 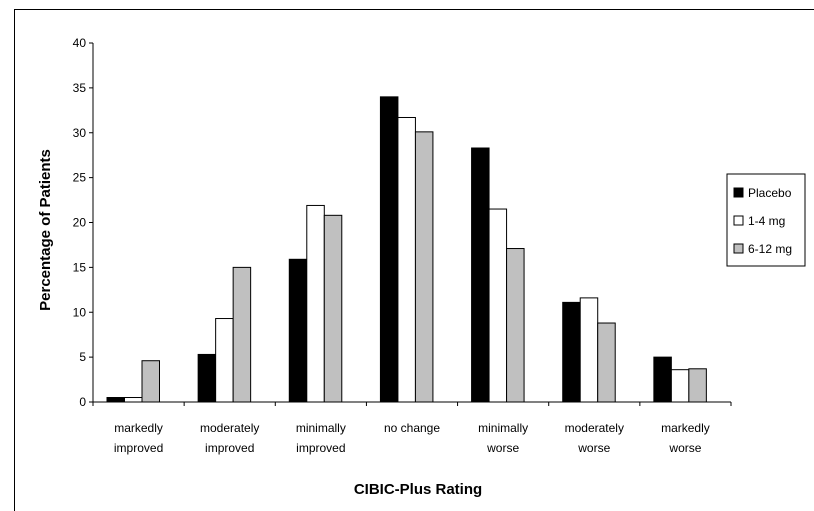 I want to click on y-tick-label: 5, so click(x=82, y=357).